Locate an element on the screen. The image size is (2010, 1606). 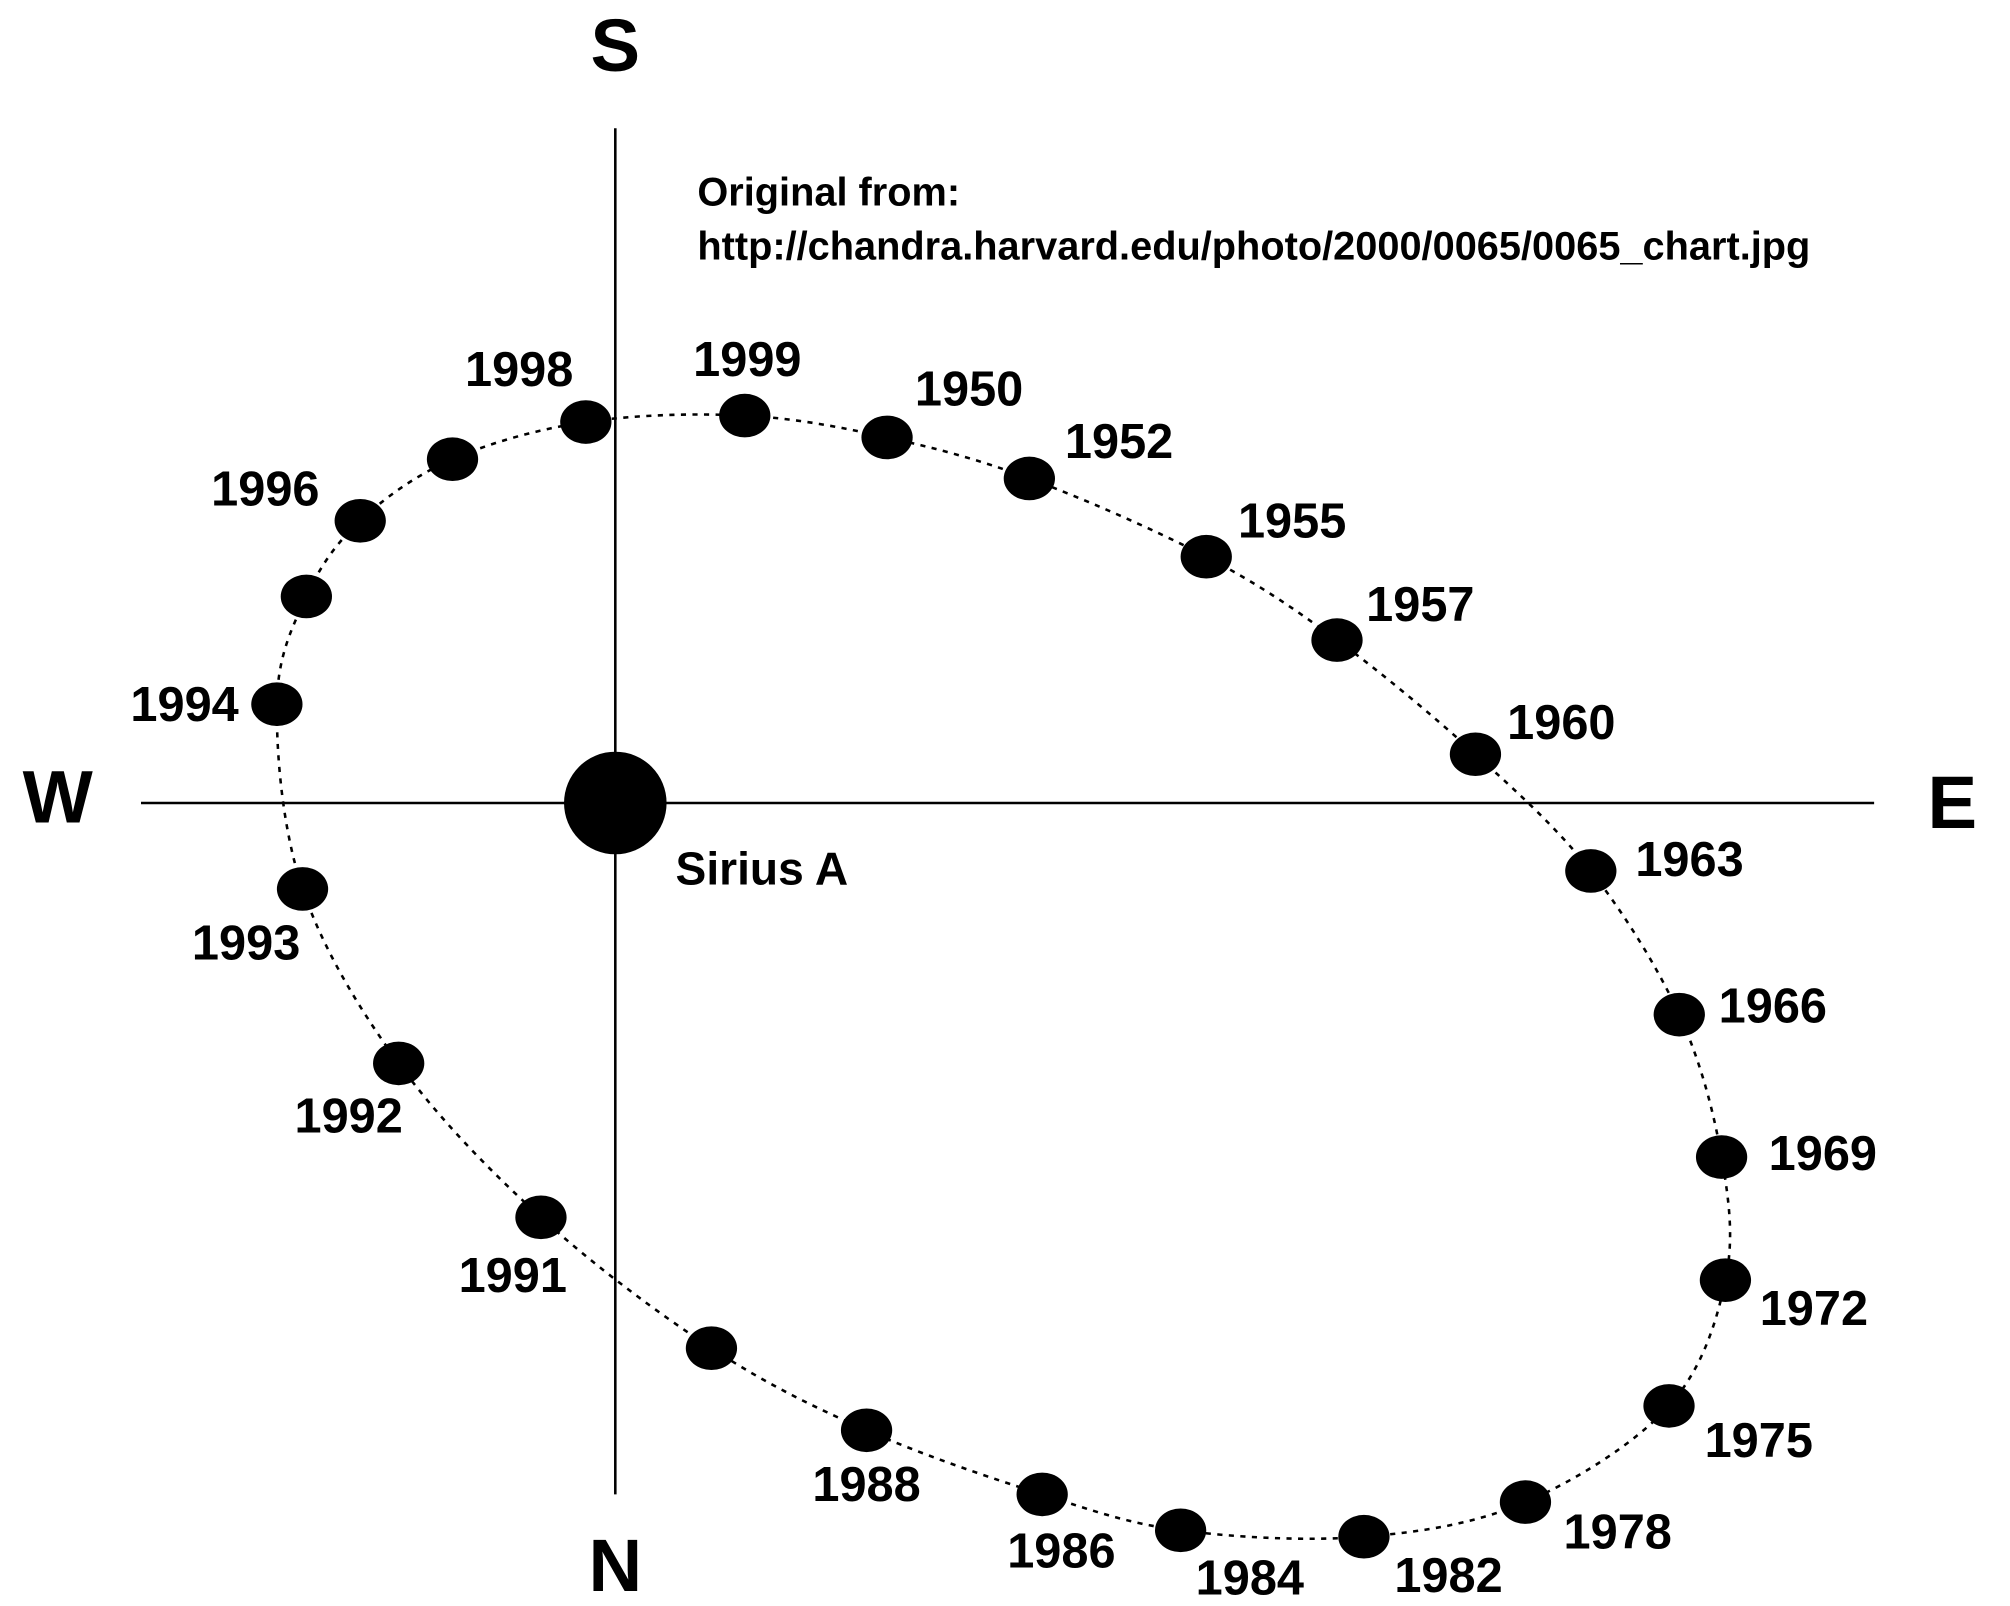
year-label: 1963 is located at coordinates (1689, 860).